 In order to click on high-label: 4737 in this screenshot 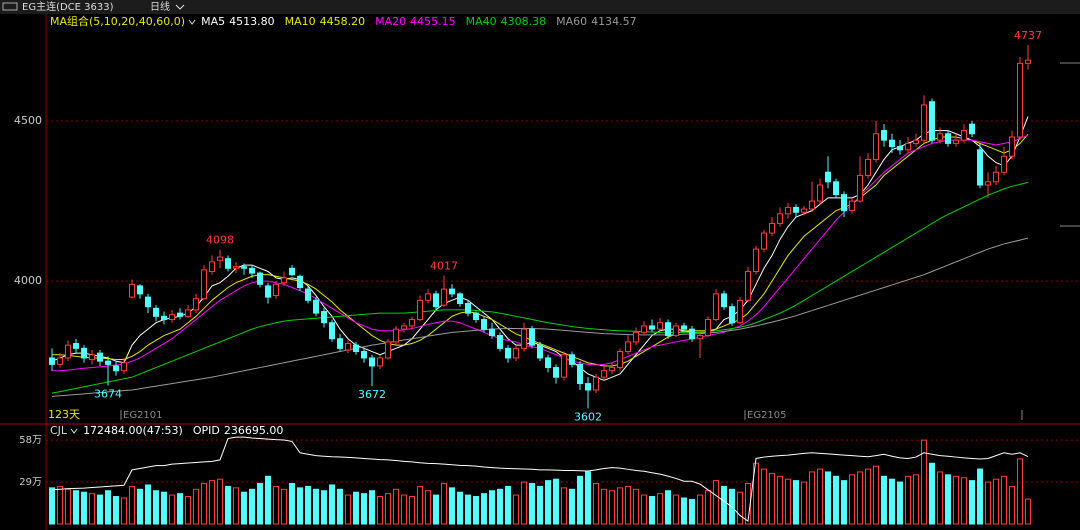, I will do `click(1028, 35)`.